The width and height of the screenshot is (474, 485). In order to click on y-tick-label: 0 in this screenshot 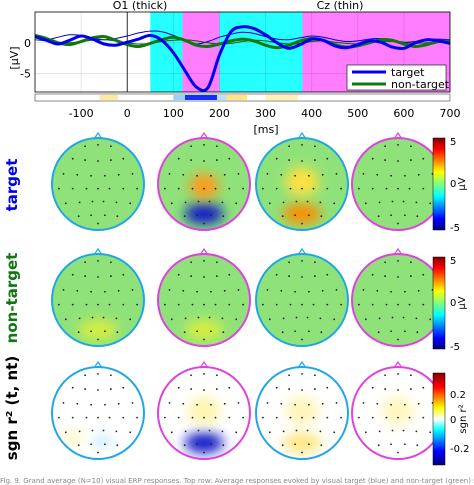, I will do `click(27, 43)`.